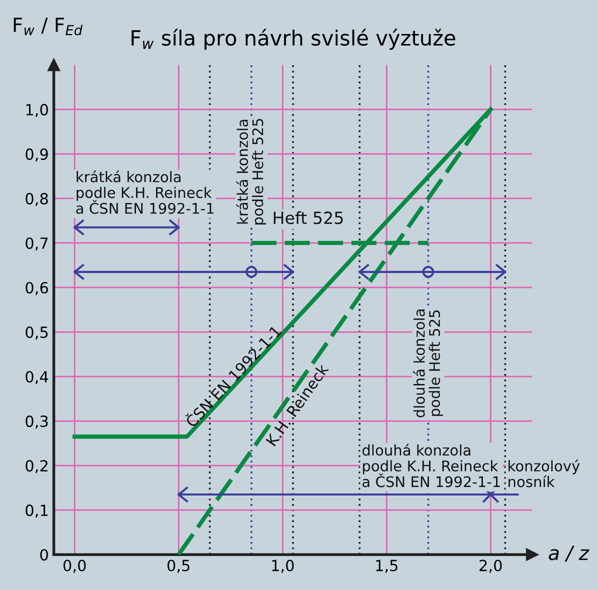 The image size is (598, 590). What do you see at coordinates (308, 217) in the screenshot?
I see `series-label: Heft 525` at bounding box center [308, 217].